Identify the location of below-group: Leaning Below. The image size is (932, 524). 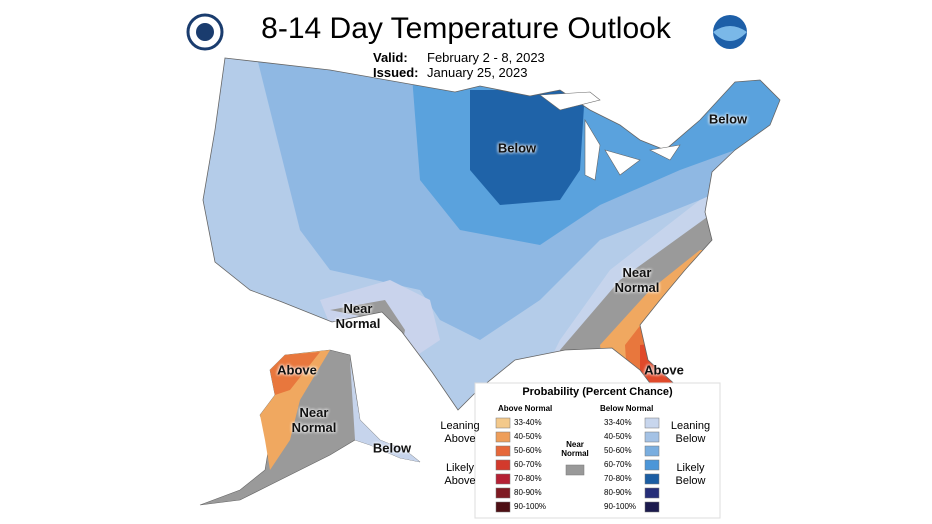
(690, 432).